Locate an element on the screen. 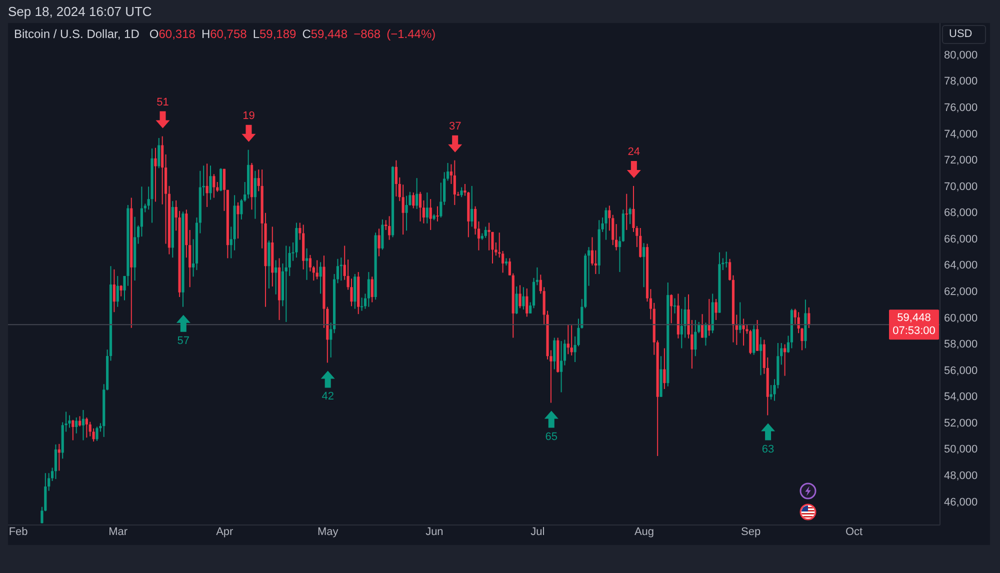  y-tick-label: 58,000 is located at coordinates (961, 344).